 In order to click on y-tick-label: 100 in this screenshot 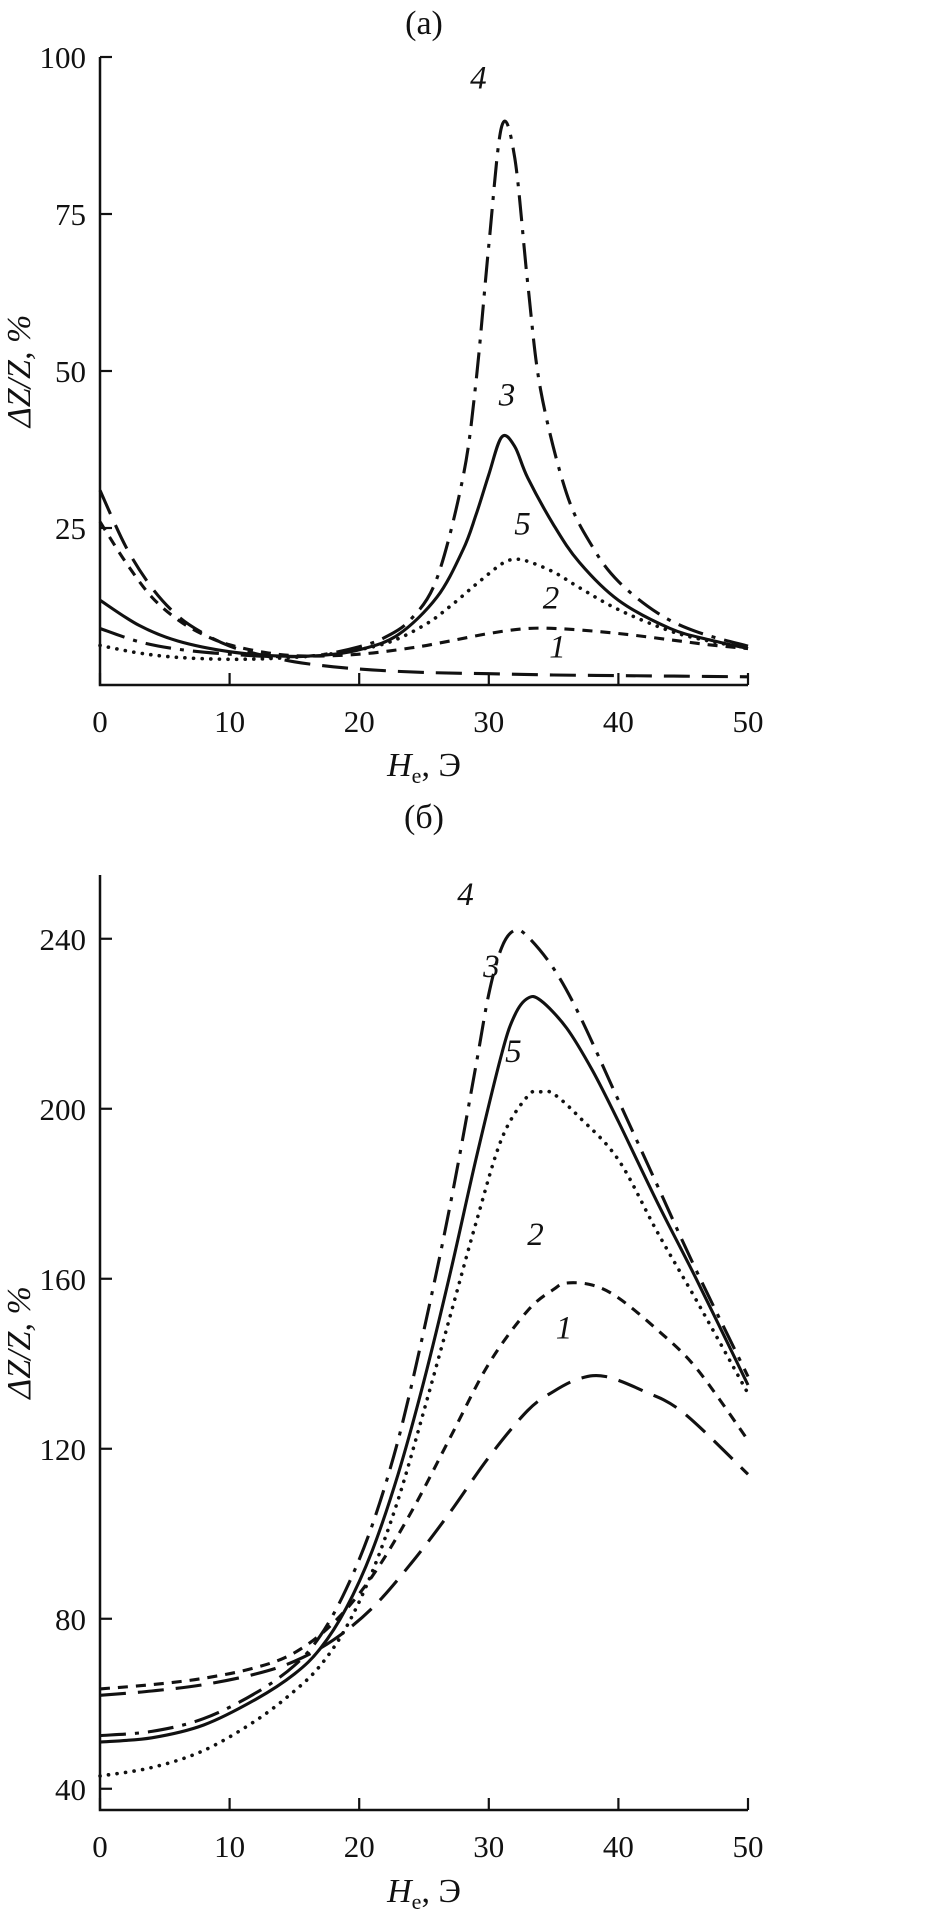, I will do `click(63, 57)`.